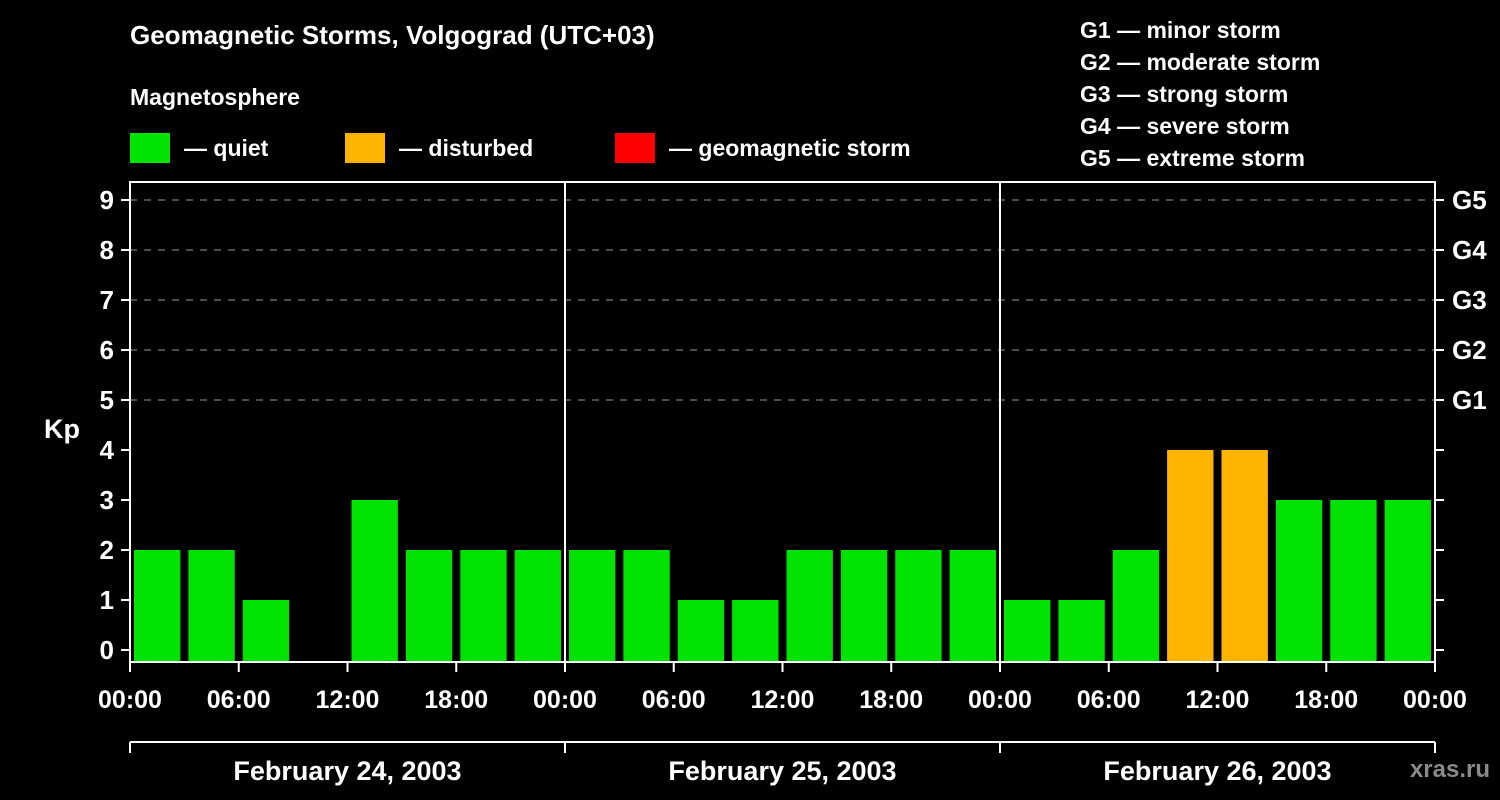 Image resolution: width=1500 pixels, height=800 pixels. I want to click on date-label: February 24, 2003, so click(347, 771).